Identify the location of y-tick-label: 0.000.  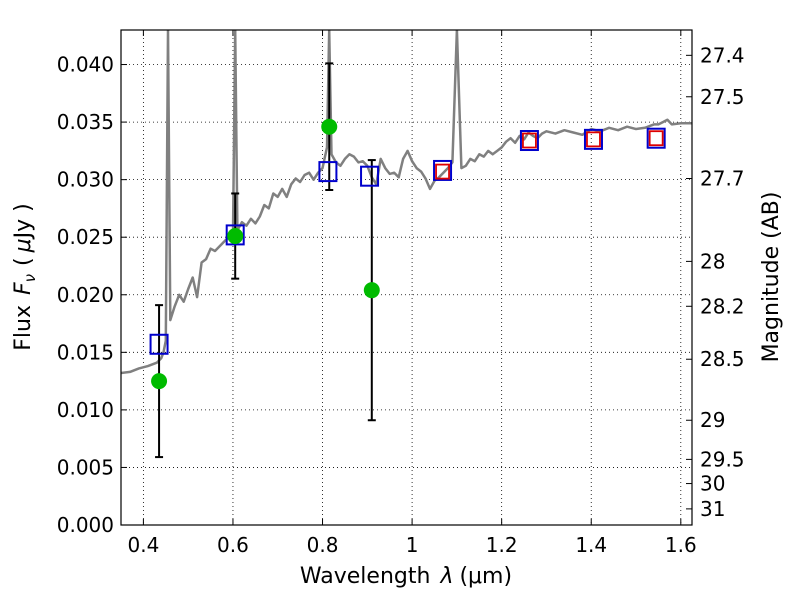
(85, 525).